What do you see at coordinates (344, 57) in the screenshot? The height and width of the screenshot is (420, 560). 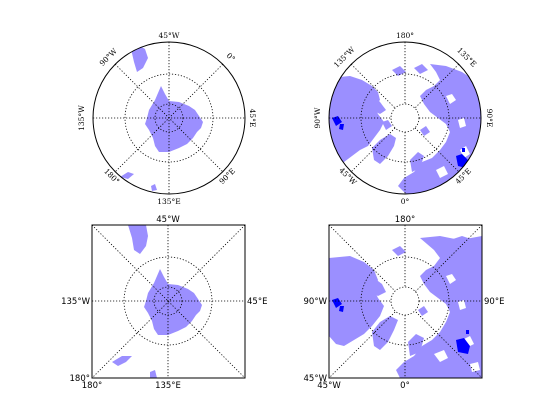 I see `label-top-left: 135°W` at bounding box center [344, 57].